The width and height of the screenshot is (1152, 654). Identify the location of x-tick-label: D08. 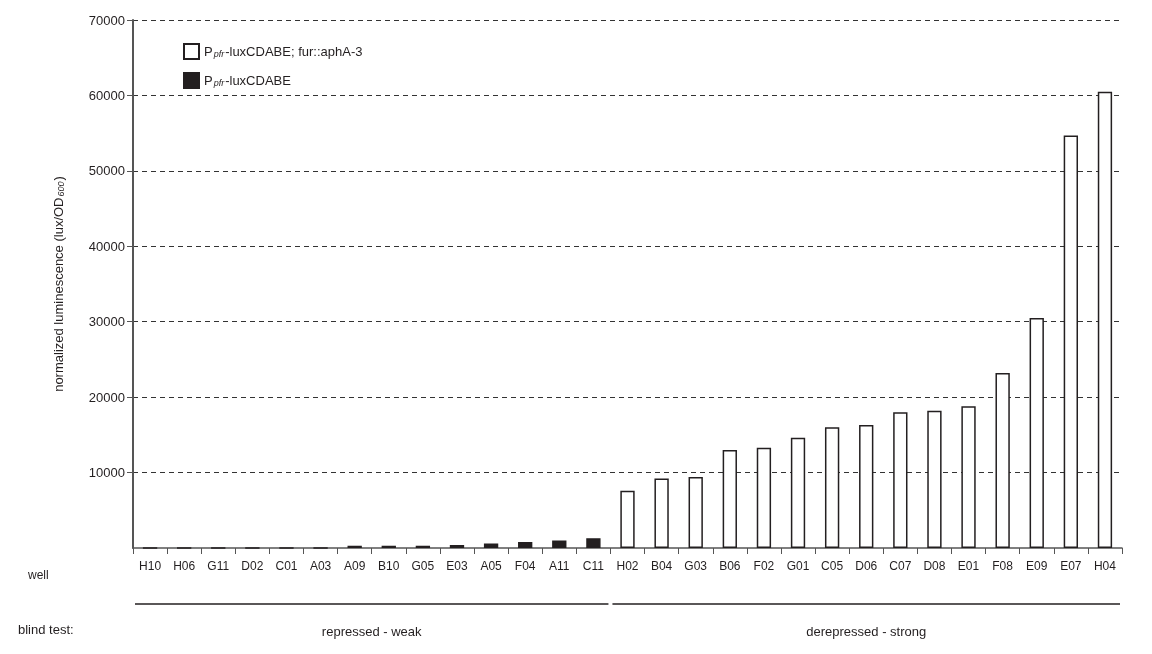
(934, 566).